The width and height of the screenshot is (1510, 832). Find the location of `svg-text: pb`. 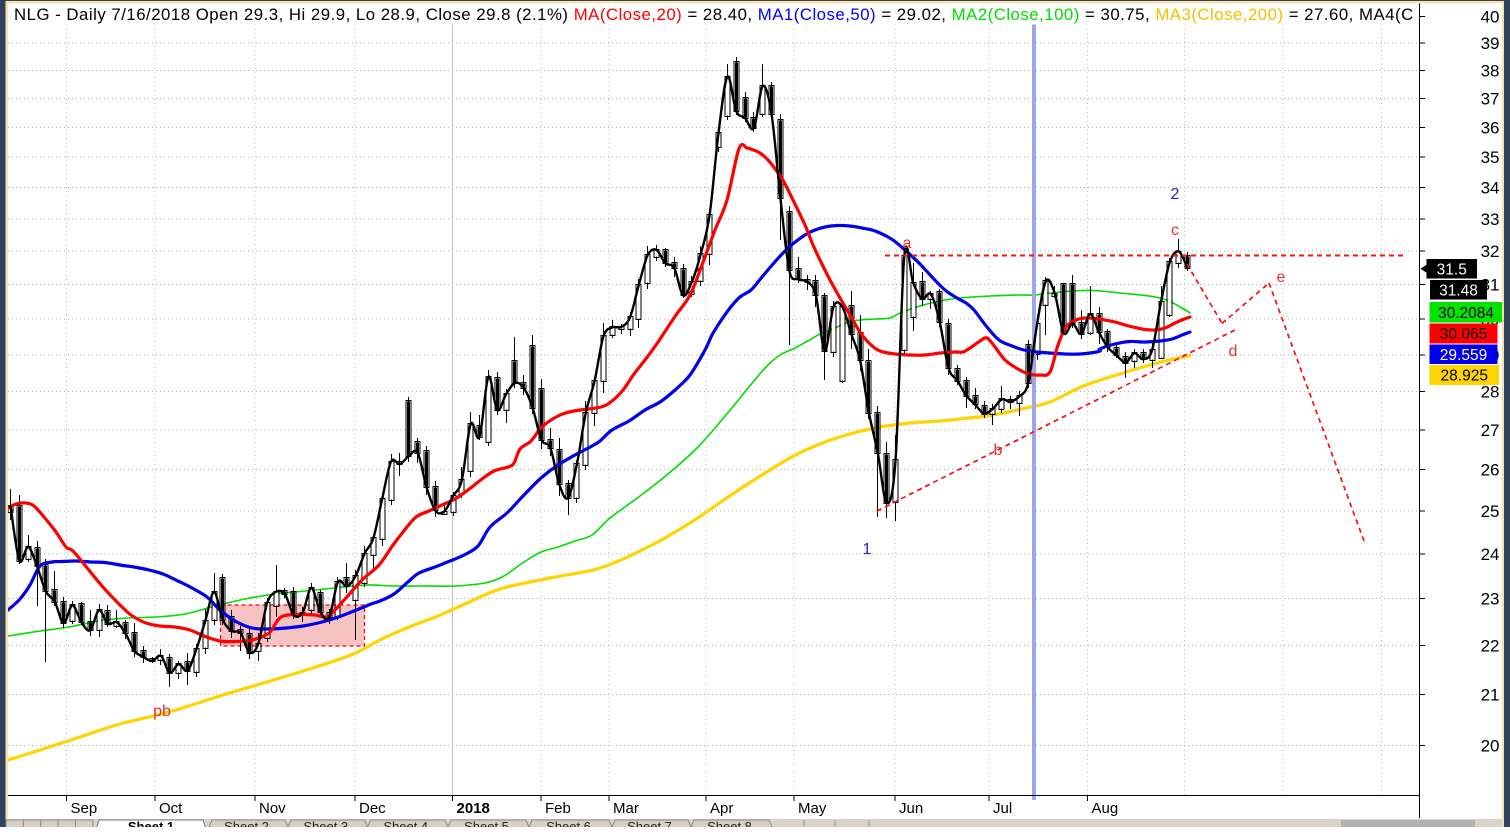

svg-text: pb is located at coordinates (162, 711).